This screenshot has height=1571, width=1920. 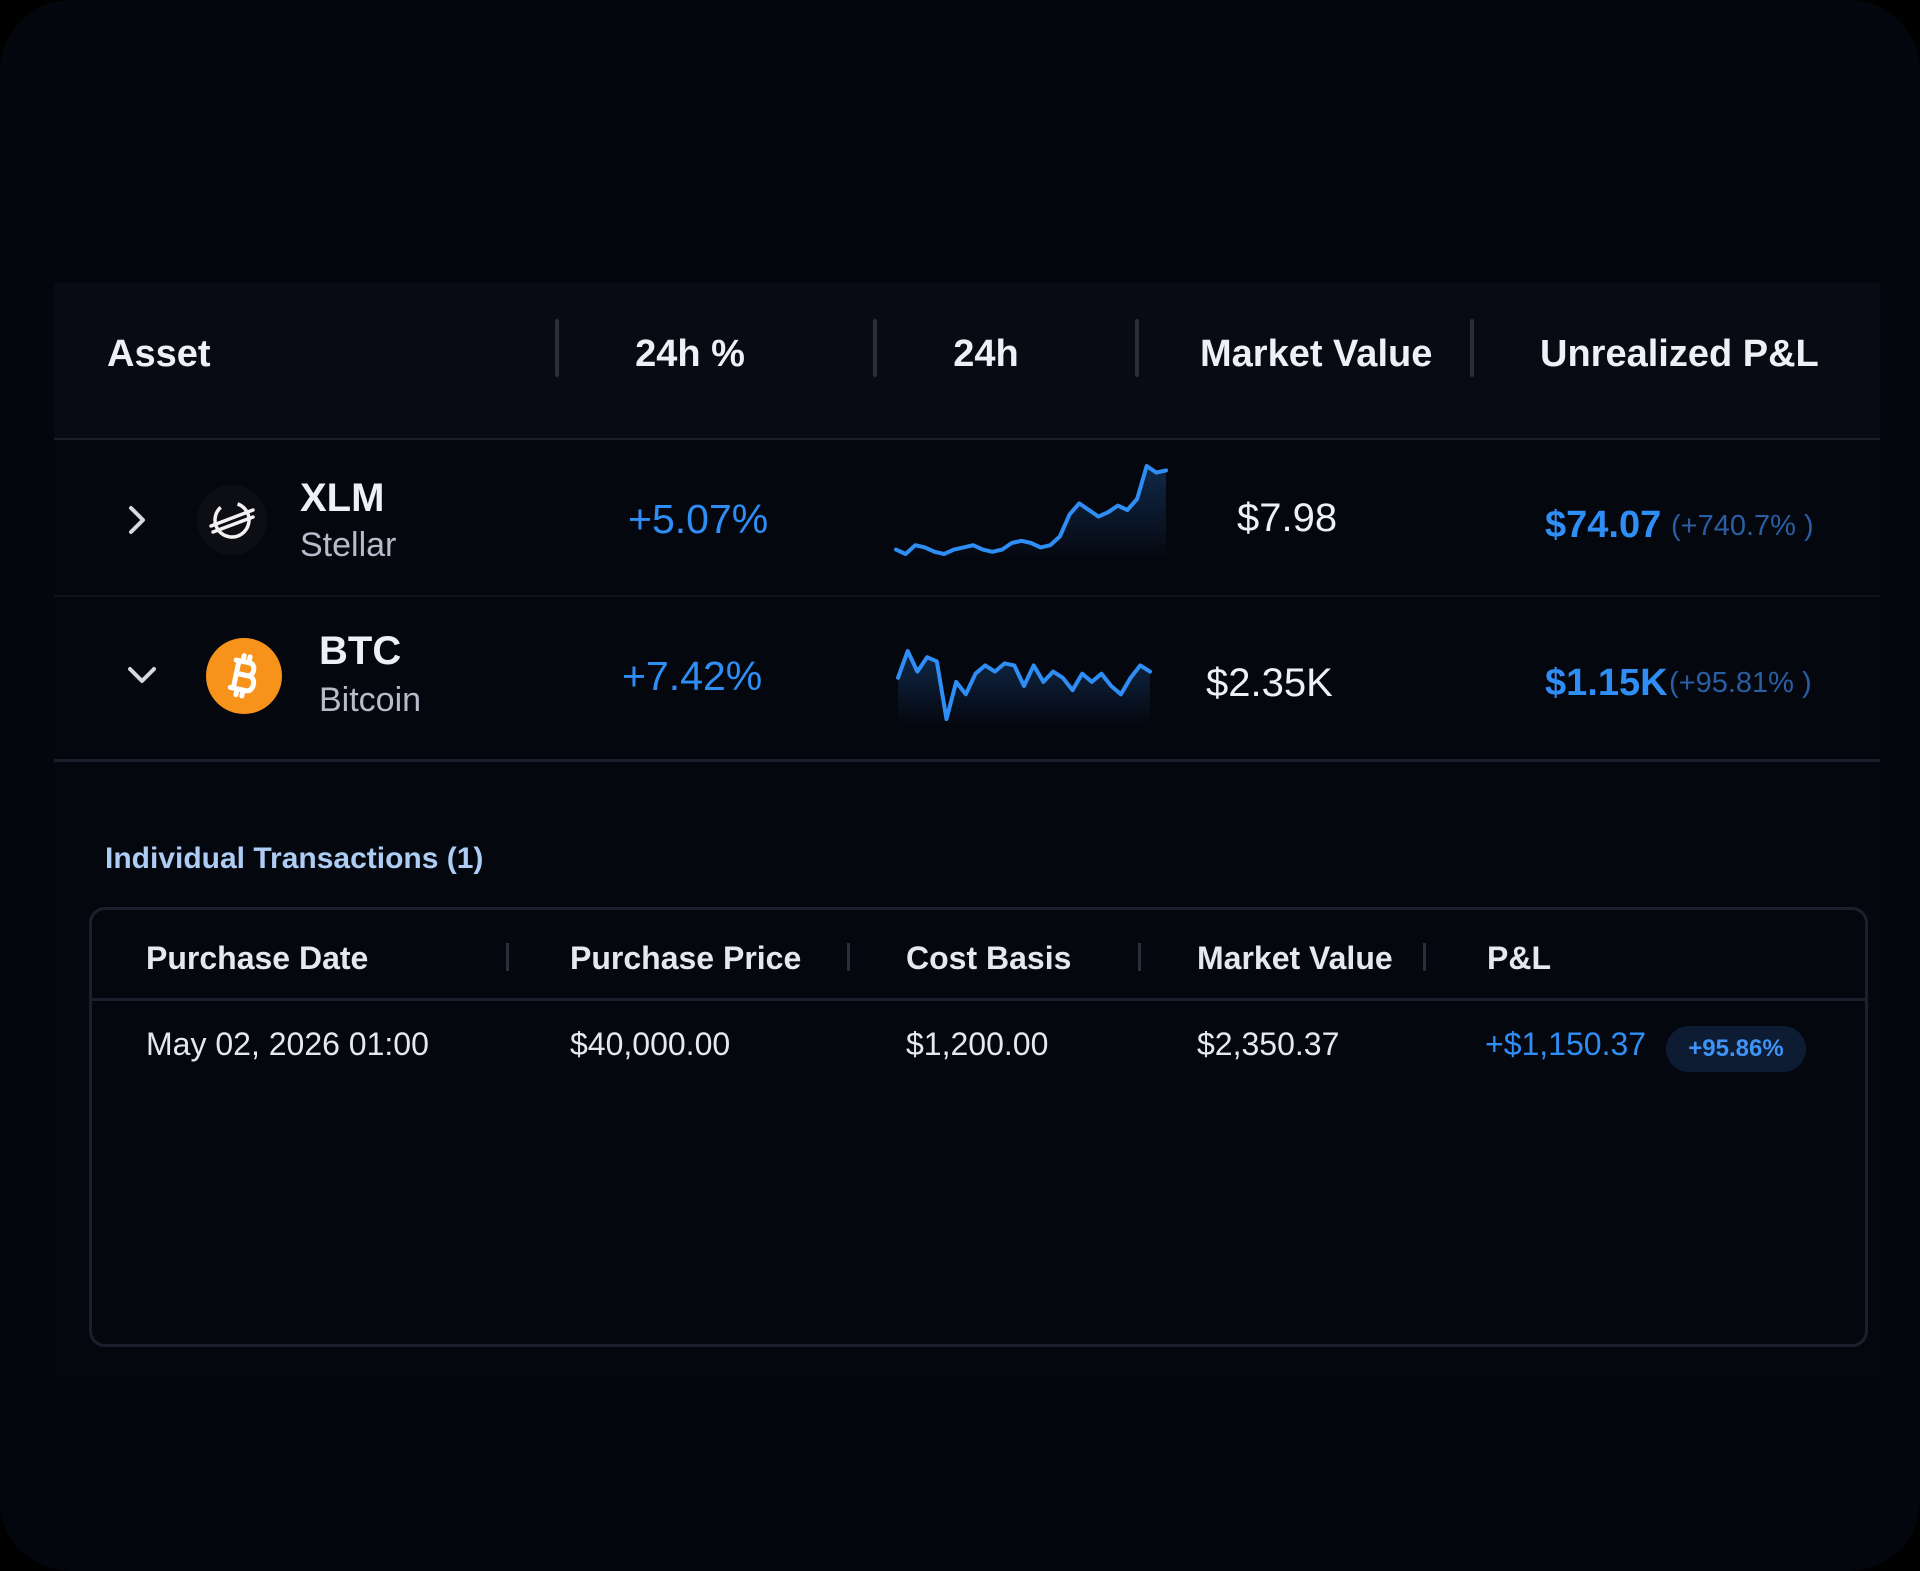 What do you see at coordinates (1269, 683) in the screenshot?
I see `market-value: $2.35K` at bounding box center [1269, 683].